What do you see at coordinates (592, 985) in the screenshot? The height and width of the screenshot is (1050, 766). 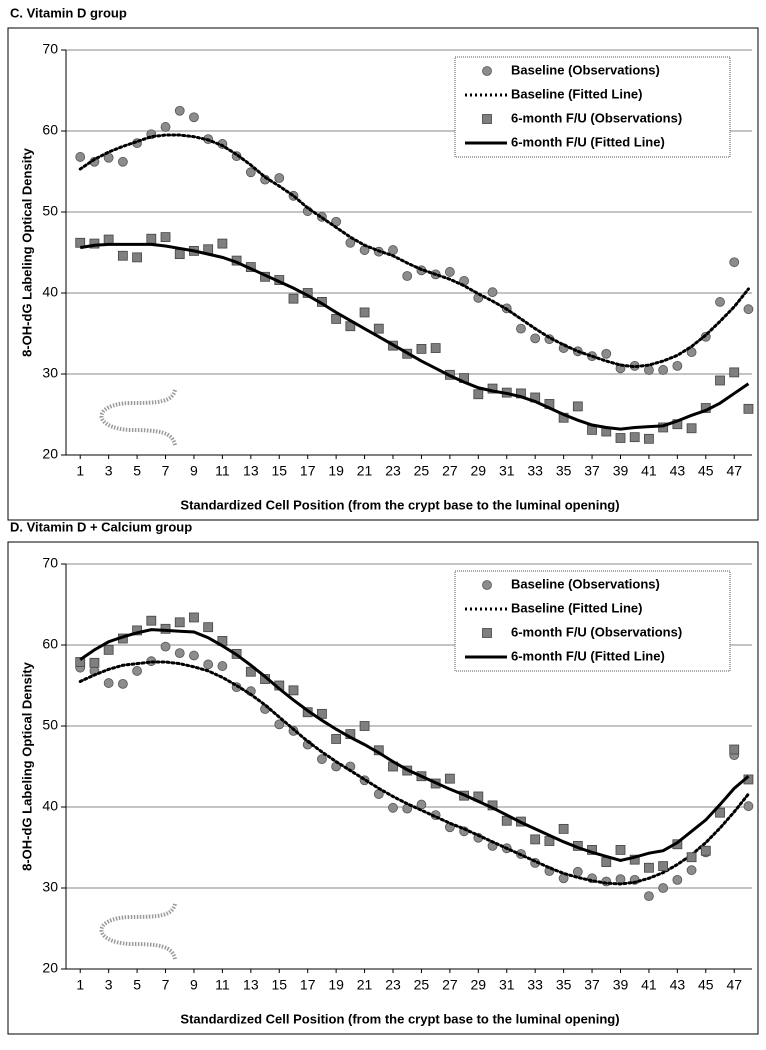 I see `x-tick-label: 37` at bounding box center [592, 985].